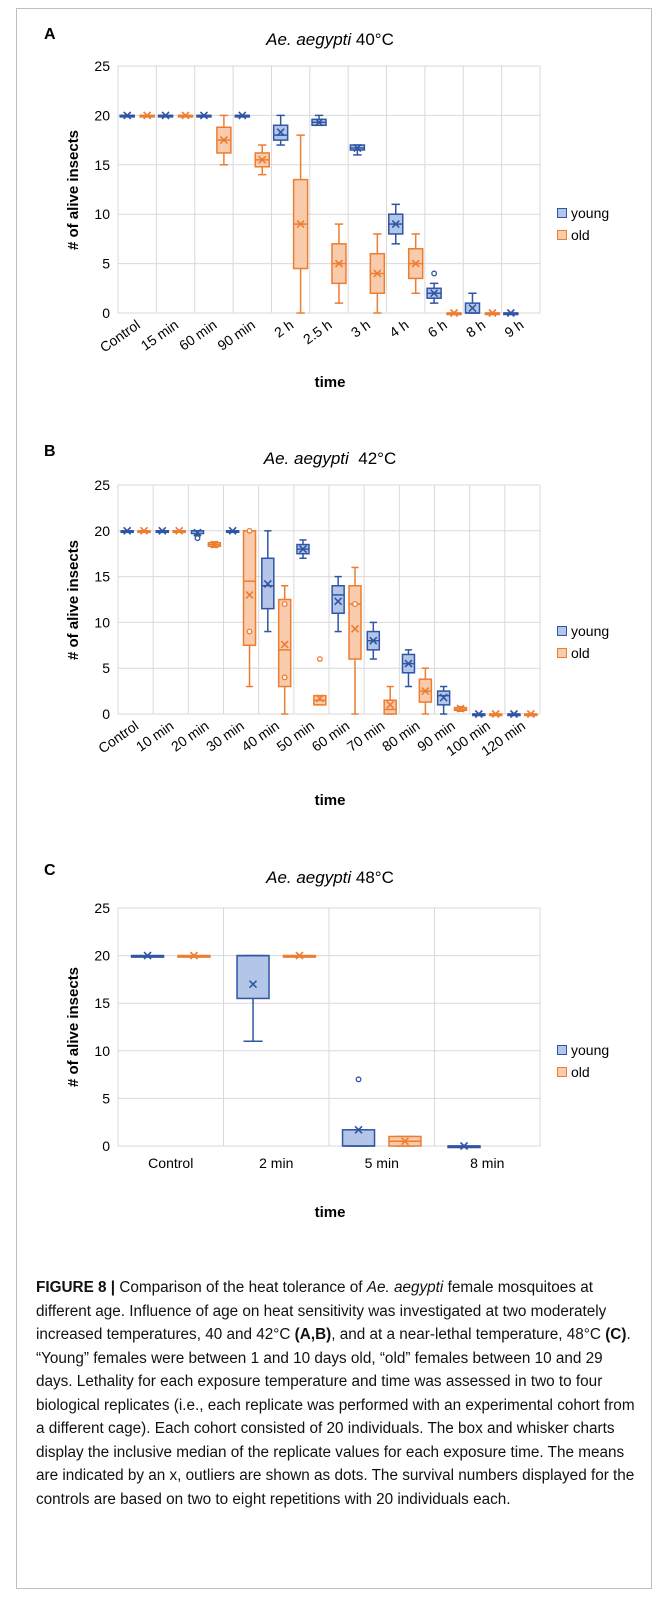 Image resolution: width=668 pixels, height=1597 pixels. I want to click on y-tick-label: 20, so click(102, 956).